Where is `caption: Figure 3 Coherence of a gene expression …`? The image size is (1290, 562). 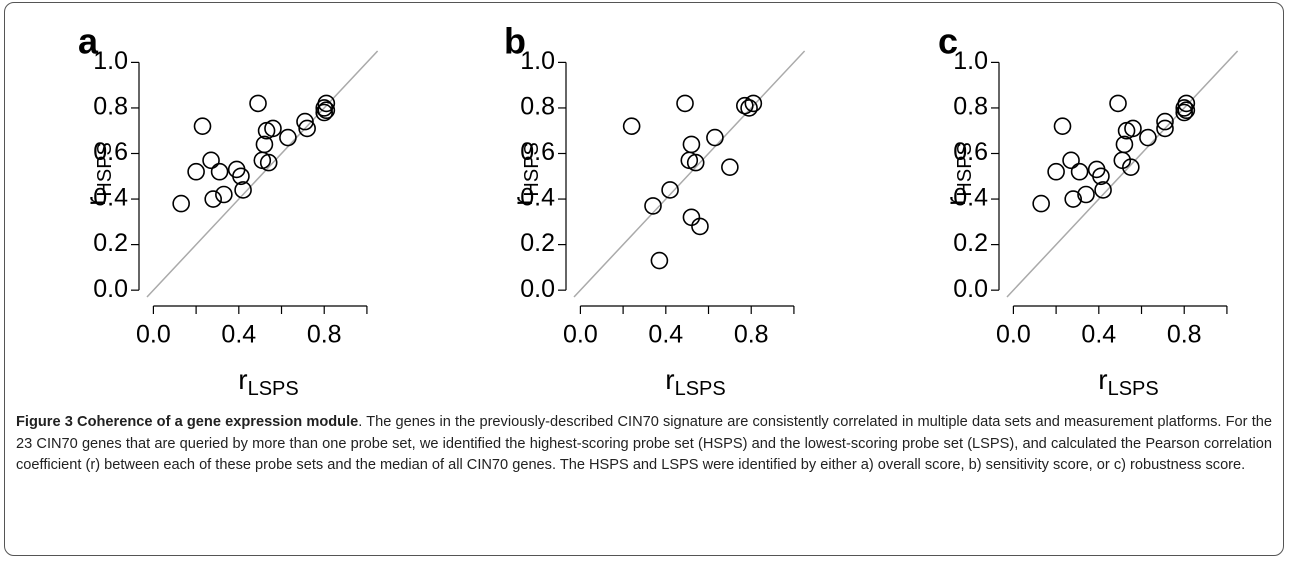 caption: Figure 3 Coherence of a gene expression … is located at coordinates (644, 444).